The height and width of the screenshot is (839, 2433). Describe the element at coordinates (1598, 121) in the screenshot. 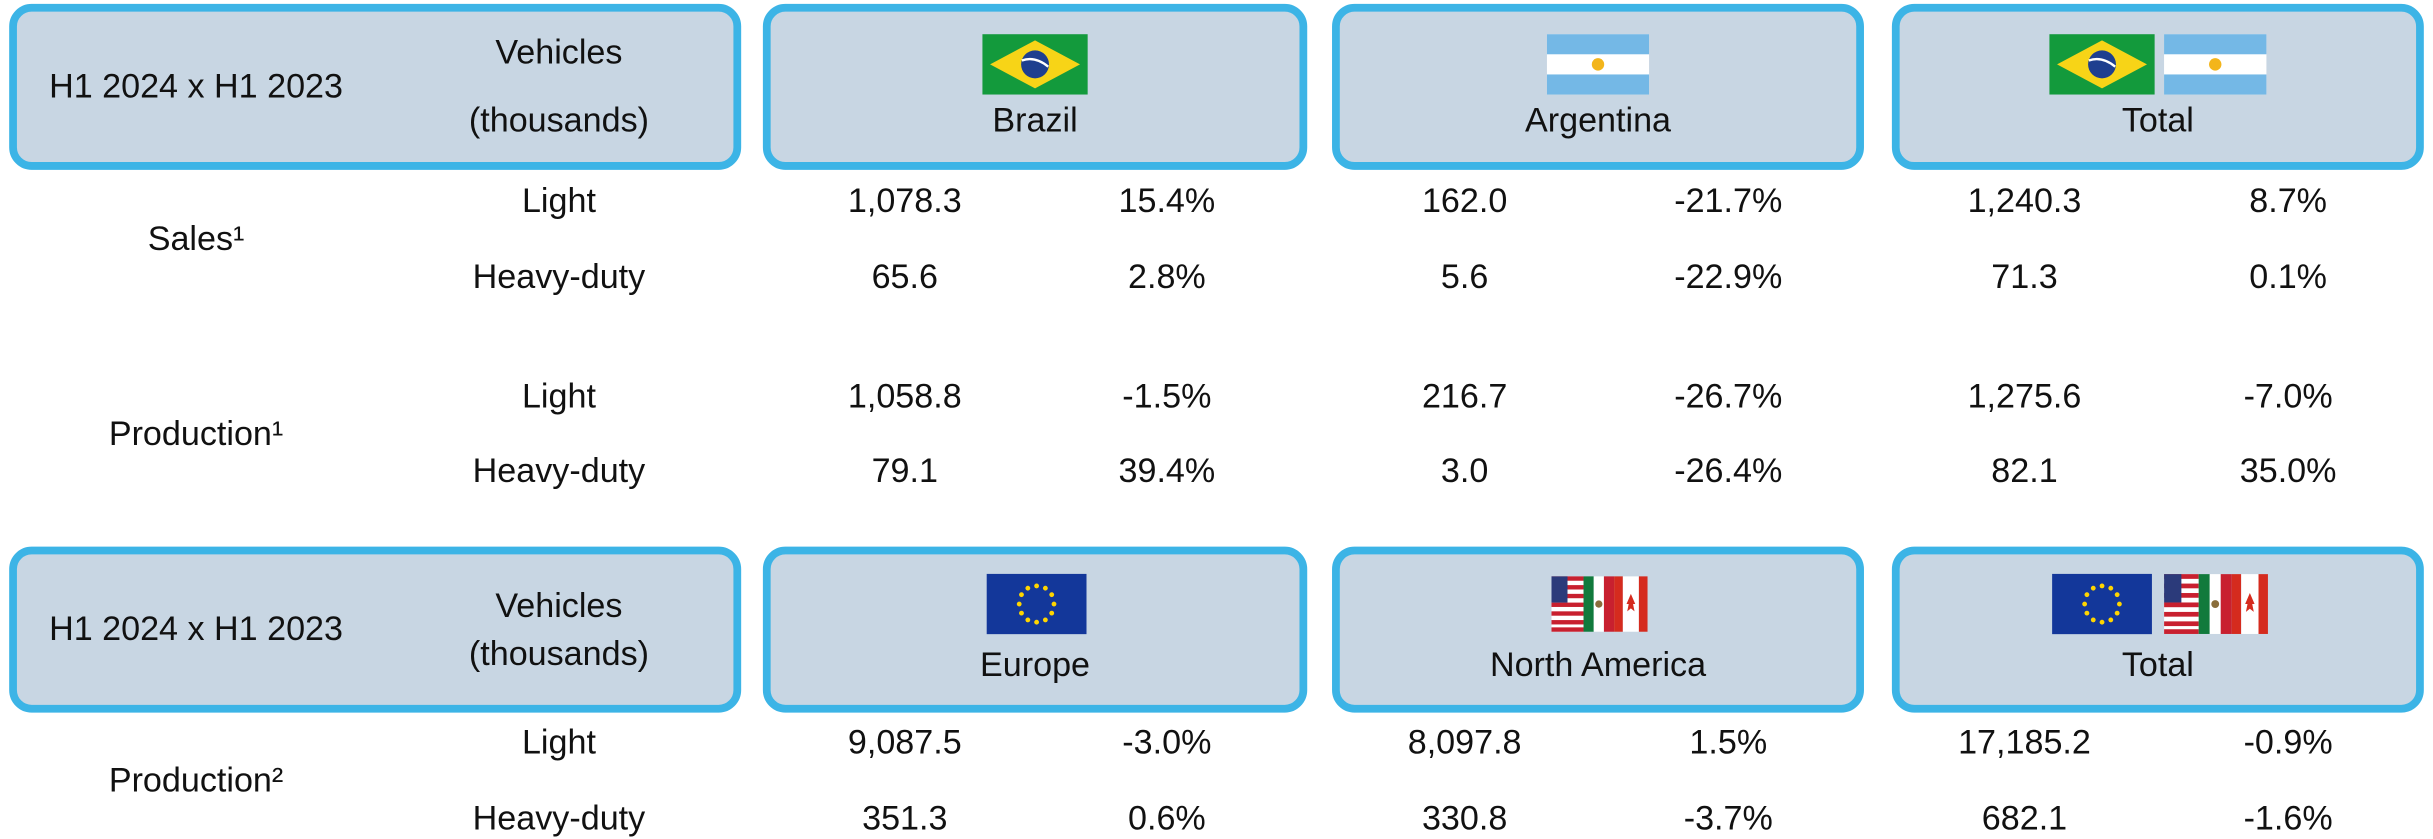

I see `region-name: Argentina` at that location.